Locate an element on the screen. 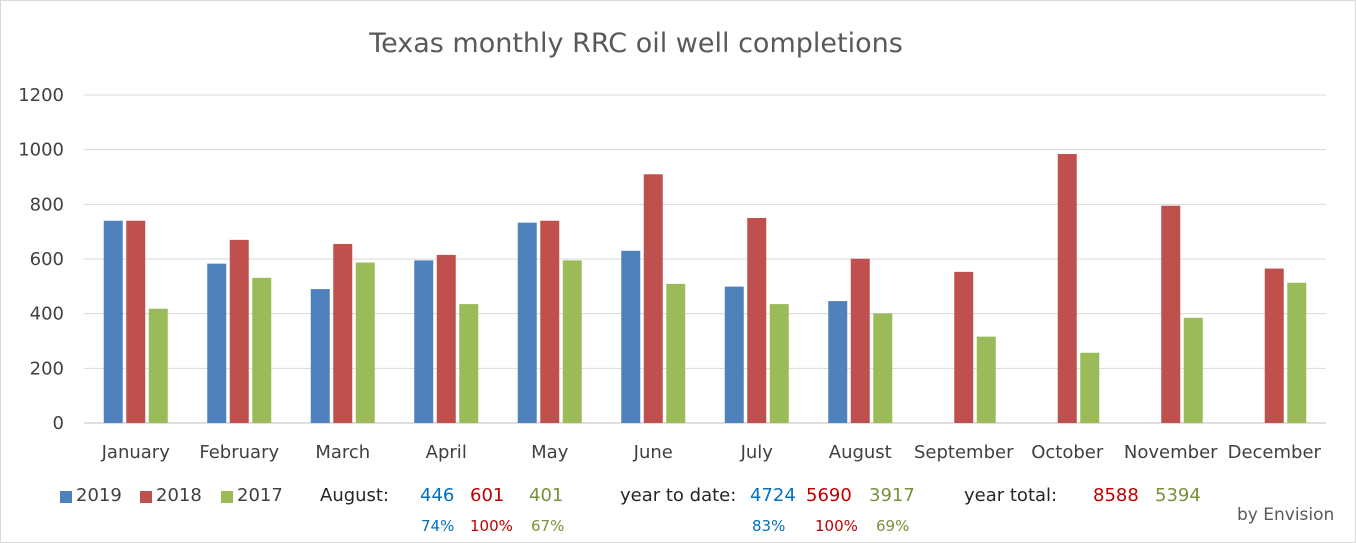  bar-2018-april is located at coordinates (446, 338).